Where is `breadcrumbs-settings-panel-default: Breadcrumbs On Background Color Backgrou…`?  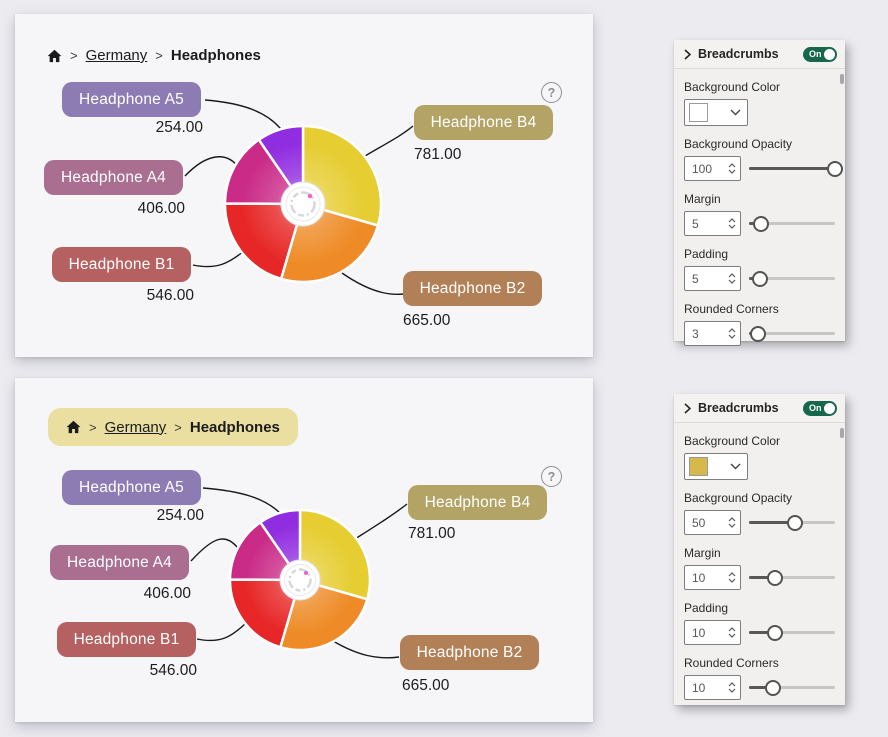 breadcrumbs-settings-panel-default: Breadcrumbs On Background Color Backgrou… is located at coordinates (759, 193).